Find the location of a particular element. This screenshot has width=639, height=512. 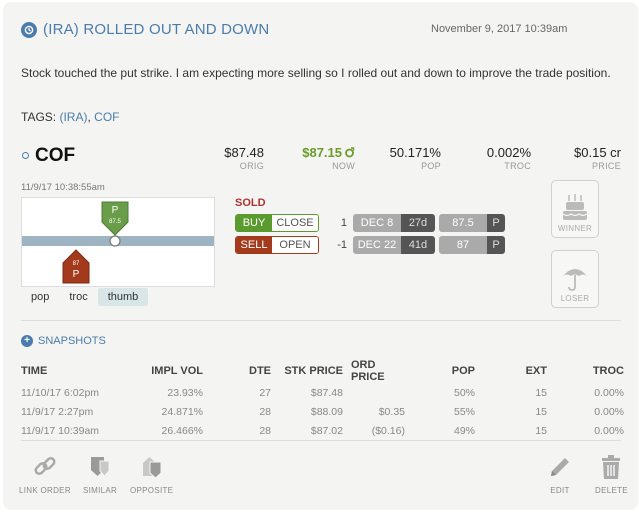

refresh-icon is located at coordinates (350, 152).